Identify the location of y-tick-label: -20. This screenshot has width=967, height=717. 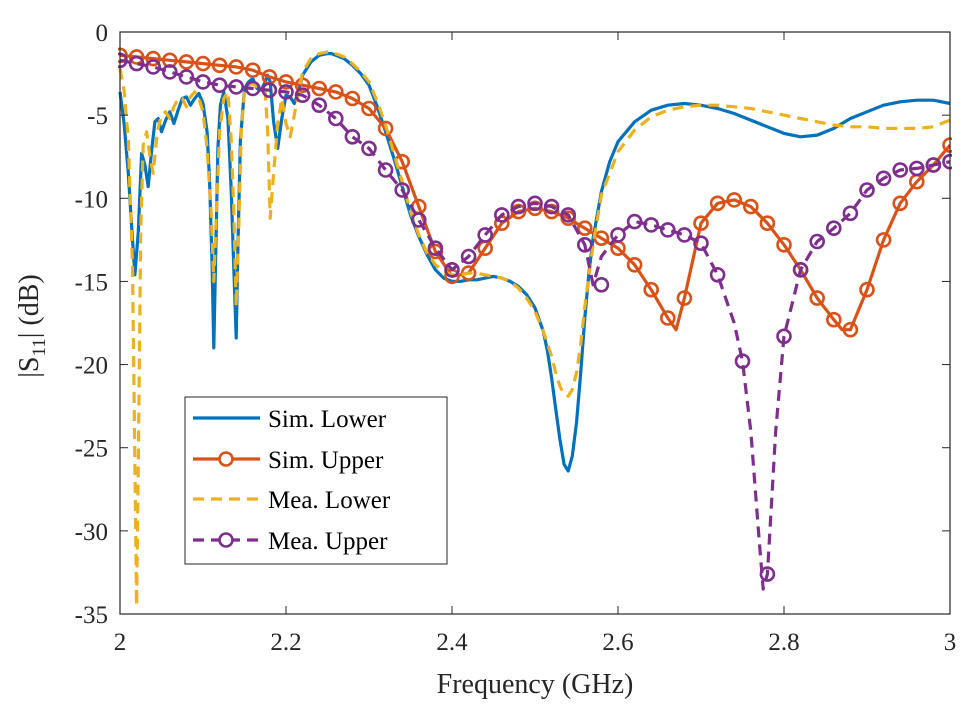
(91, 366).